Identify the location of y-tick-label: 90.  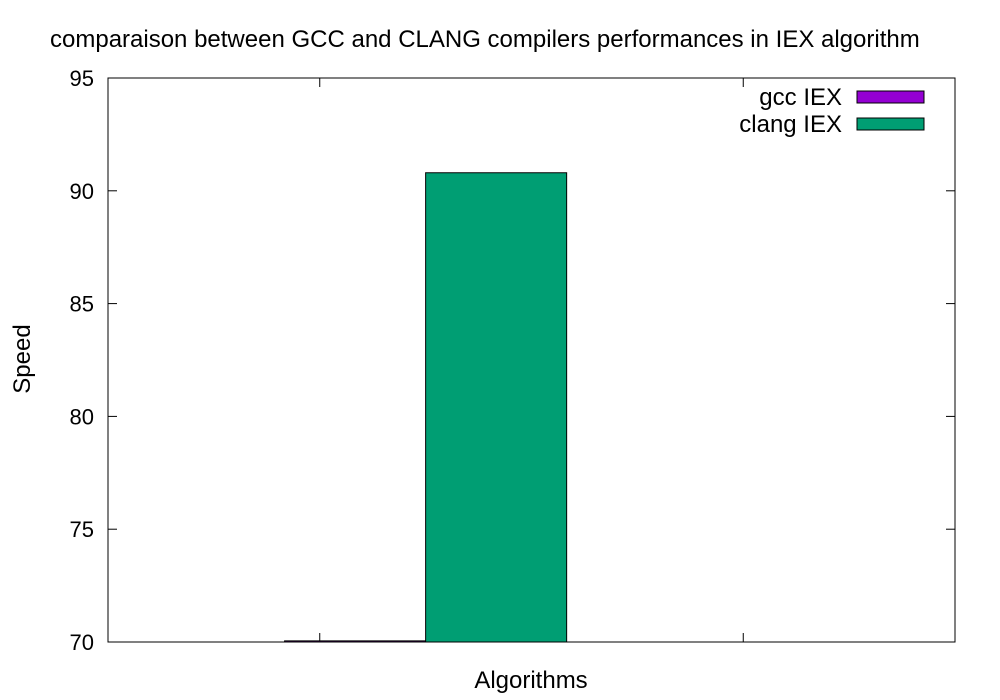
(82, 191).